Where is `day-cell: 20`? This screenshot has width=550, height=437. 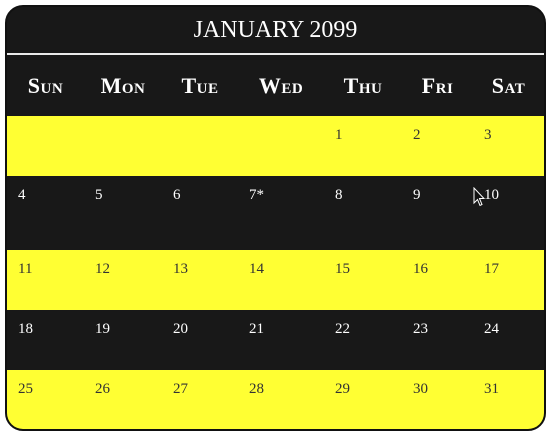 day-cell: 20 is located at coordinates (180, 329).